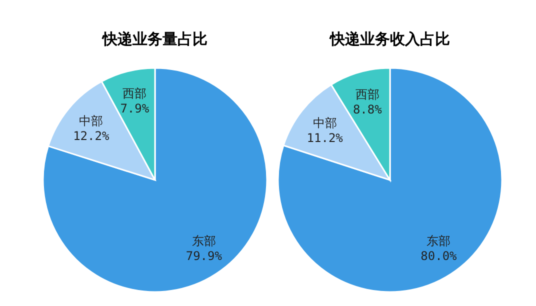 The width and height of the screenshot is (536, 306). What do you see at coordinates (439, 256) in the screenshot?
I see `data-label: 80.0%` at bounding box center [439, 256].